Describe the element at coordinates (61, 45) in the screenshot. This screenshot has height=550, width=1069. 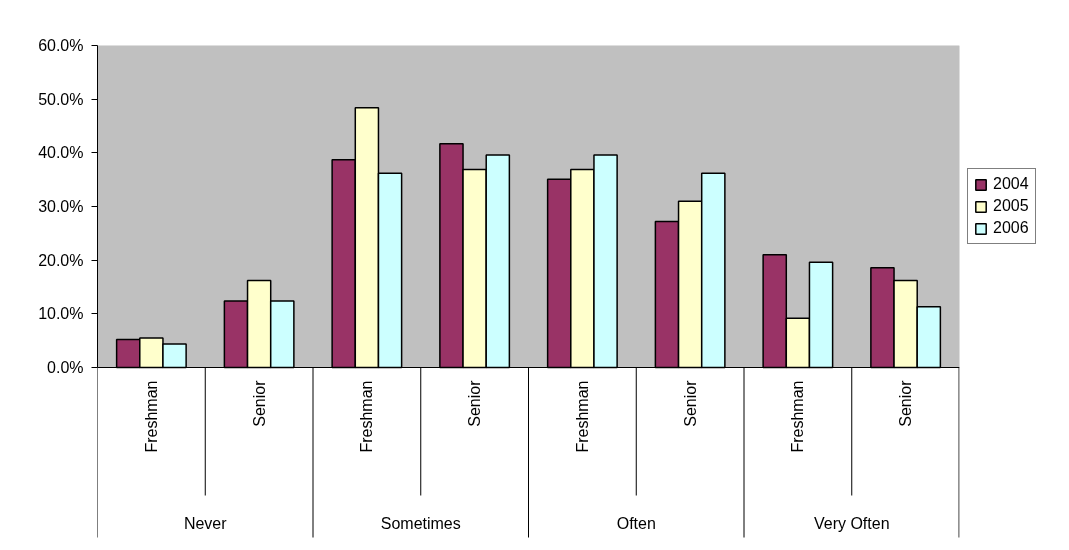
I see `y-tick-label: 60.0%` at that location.